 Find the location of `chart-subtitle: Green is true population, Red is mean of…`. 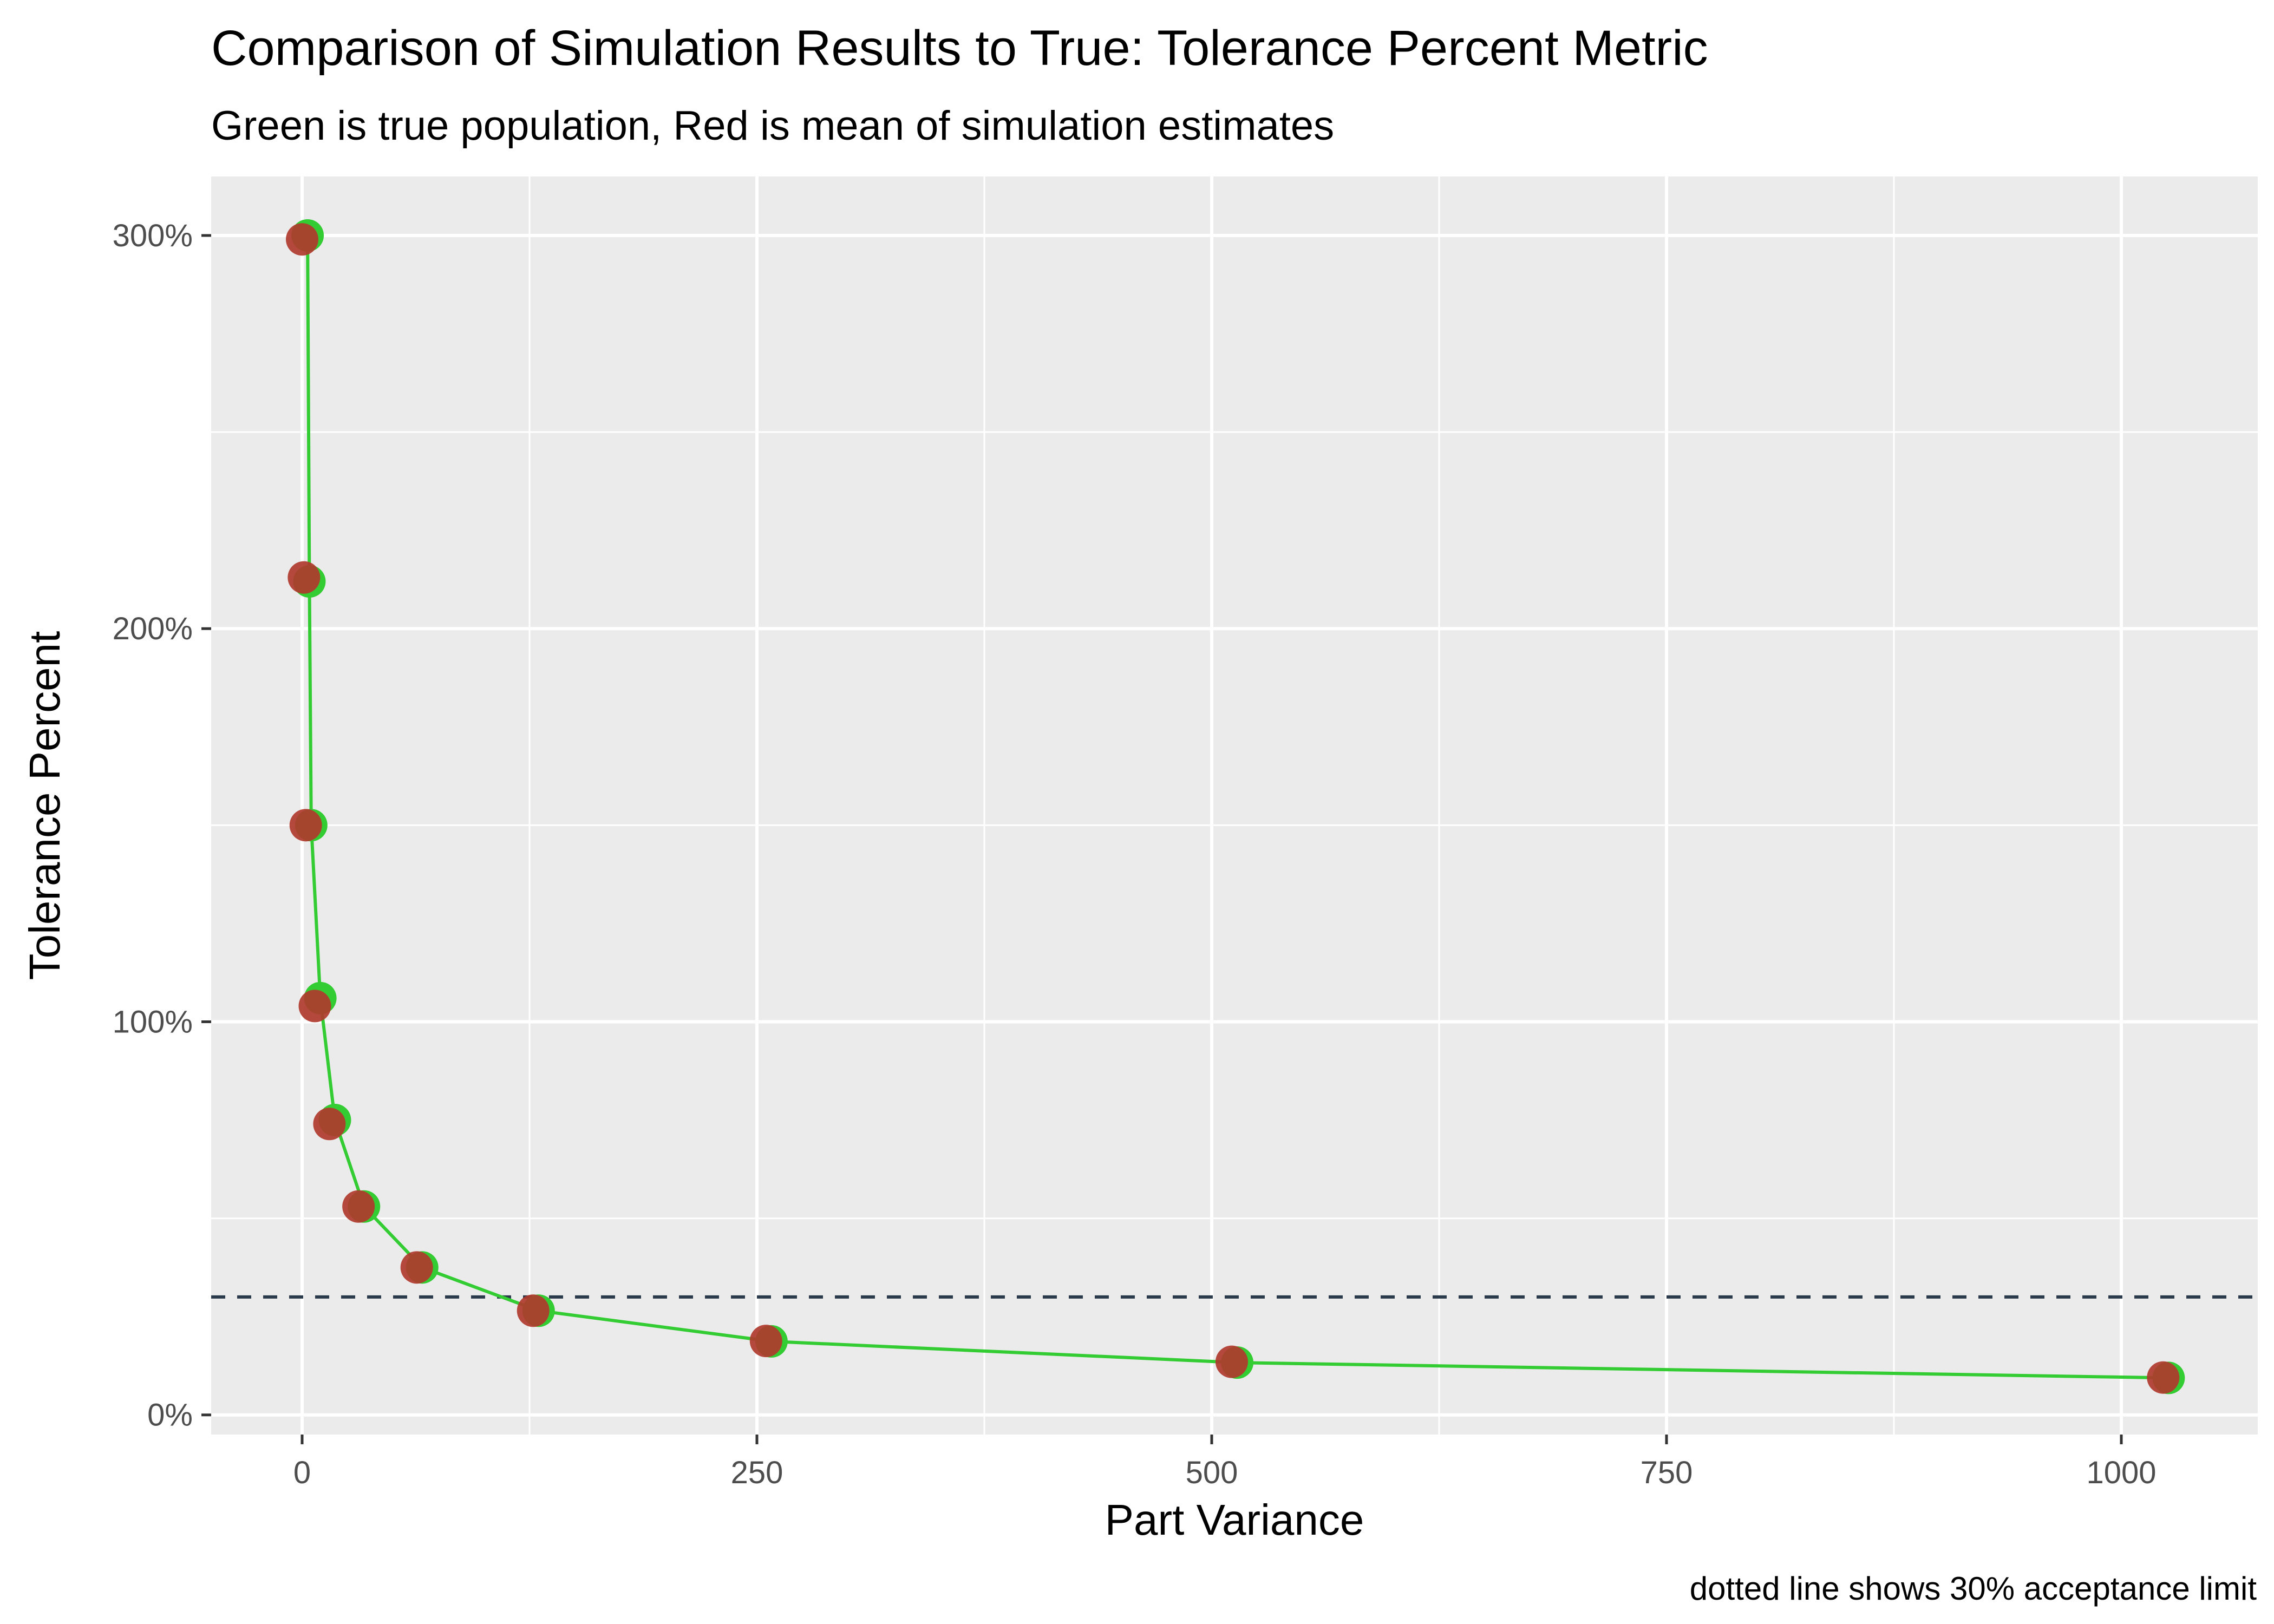

chart-subtitle: Green is true population, Red is mean of… is located at coordinates (773, 126).